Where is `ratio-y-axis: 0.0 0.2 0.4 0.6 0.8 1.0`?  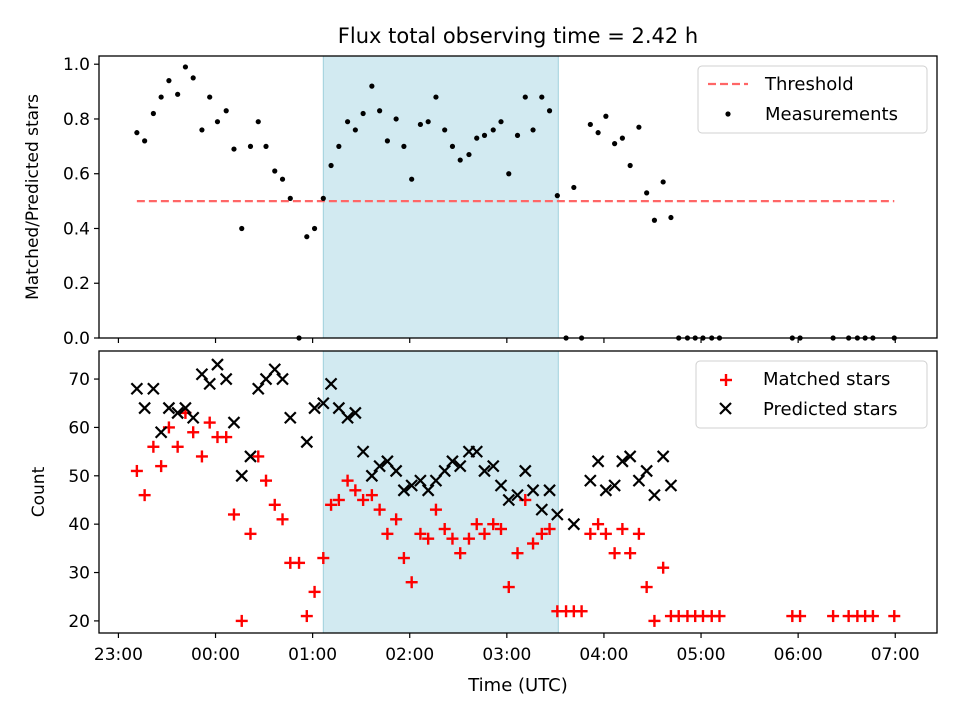 ratio-y-axis: 0.0 0.2 0.4 0.6 0.8 1.0 is located at coordinates (81, 202).